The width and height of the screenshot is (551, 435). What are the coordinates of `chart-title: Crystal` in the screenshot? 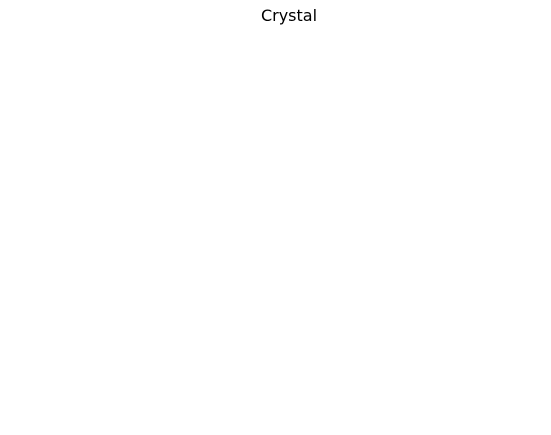 It's located at (289, 15).